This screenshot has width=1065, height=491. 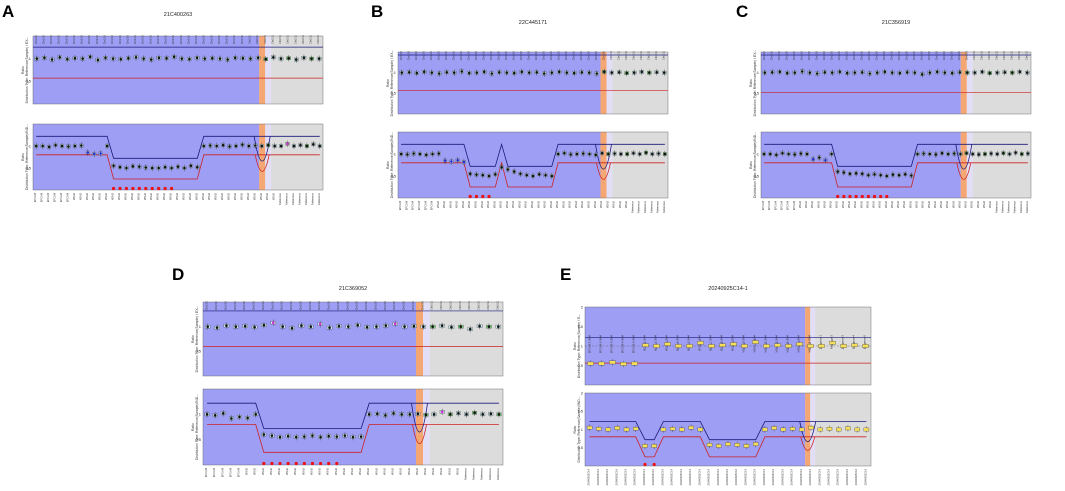 I want to click on bottom-lower-envelope, so click(x=353, y=438).